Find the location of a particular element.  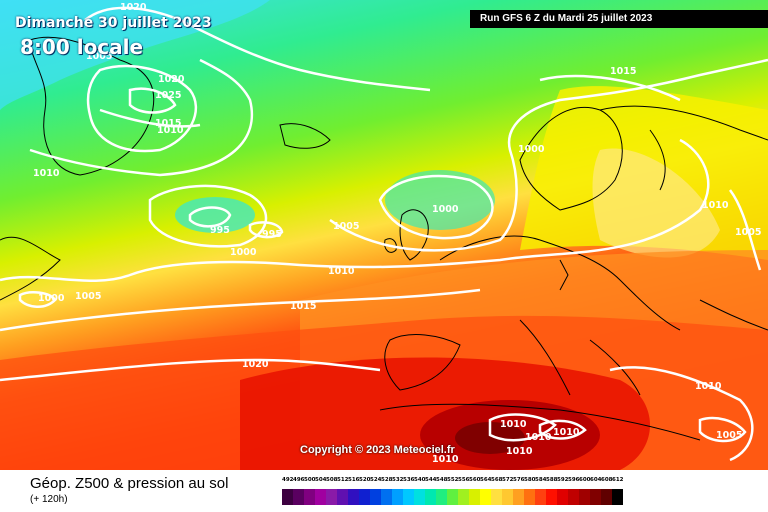

scale-label: 556 is located at coordinates (464, 480).